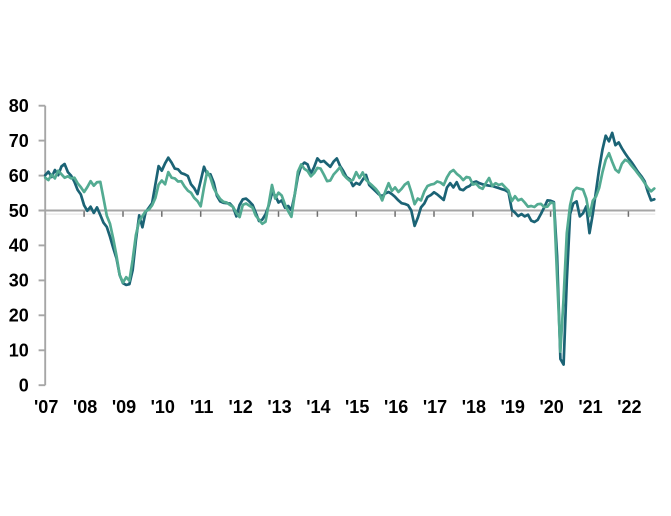 The image size is (671, 516). What do you see at coordinates (629, 407) in the screenshot?
I see `svg-text: '22` at bounding box center [629, 407].